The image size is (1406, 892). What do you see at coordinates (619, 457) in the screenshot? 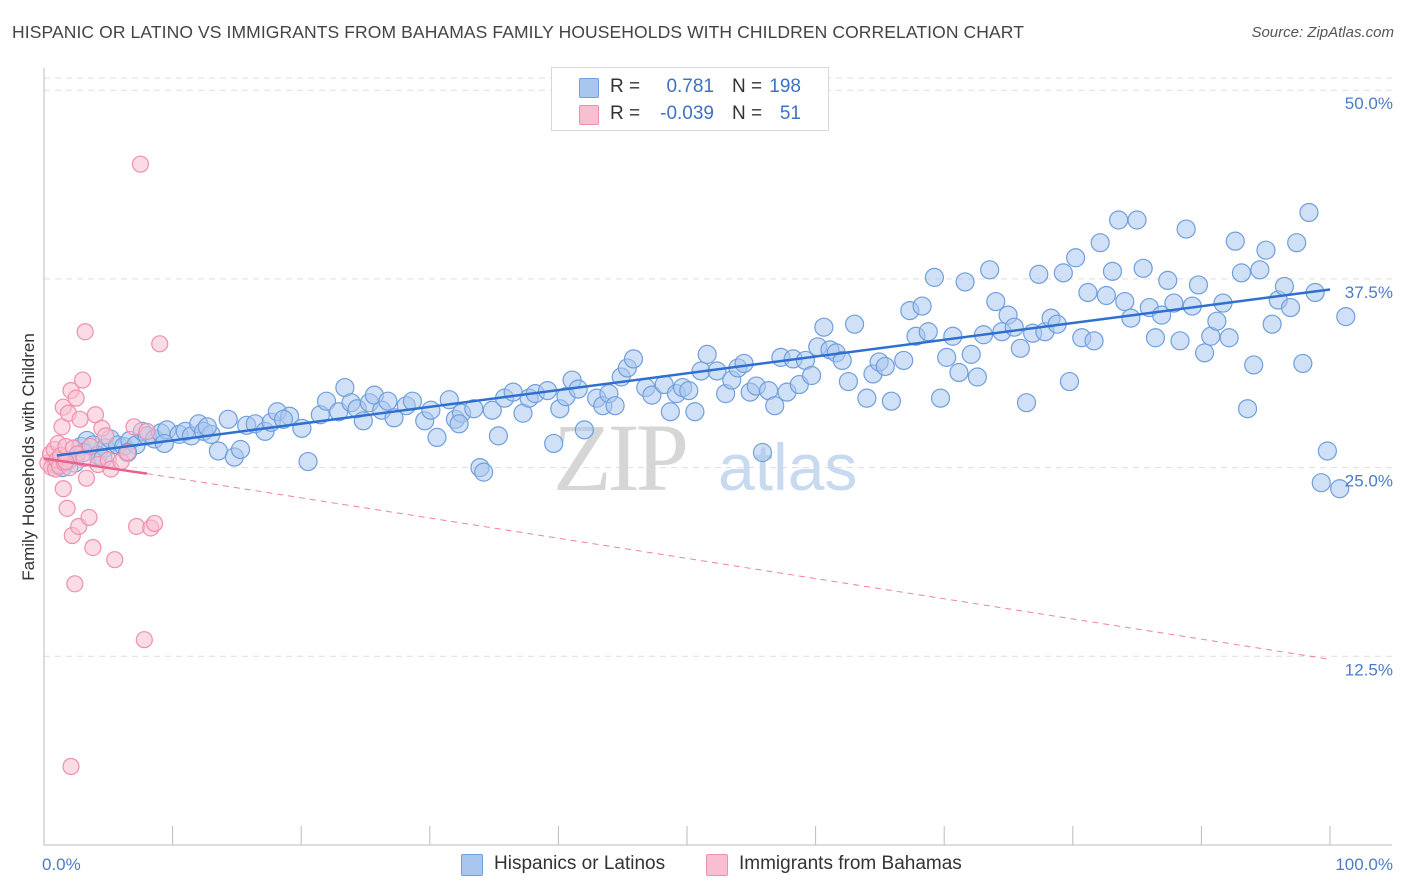
I see `watermark-zip: ZIP` at bounding box center [619, 457].